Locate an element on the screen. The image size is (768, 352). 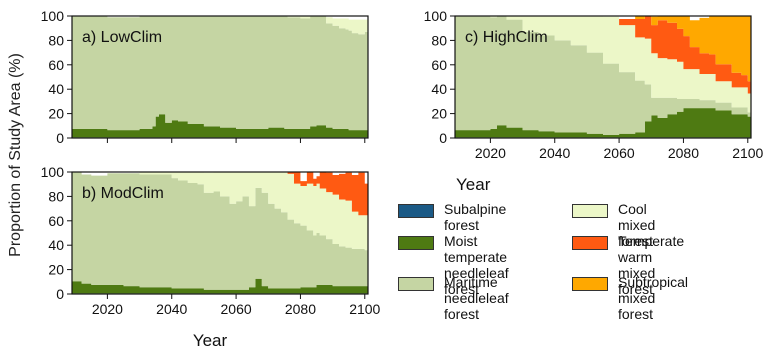
legend-item-moist: Moist temperate needleleaf forest is located at coordinates (453, 265).